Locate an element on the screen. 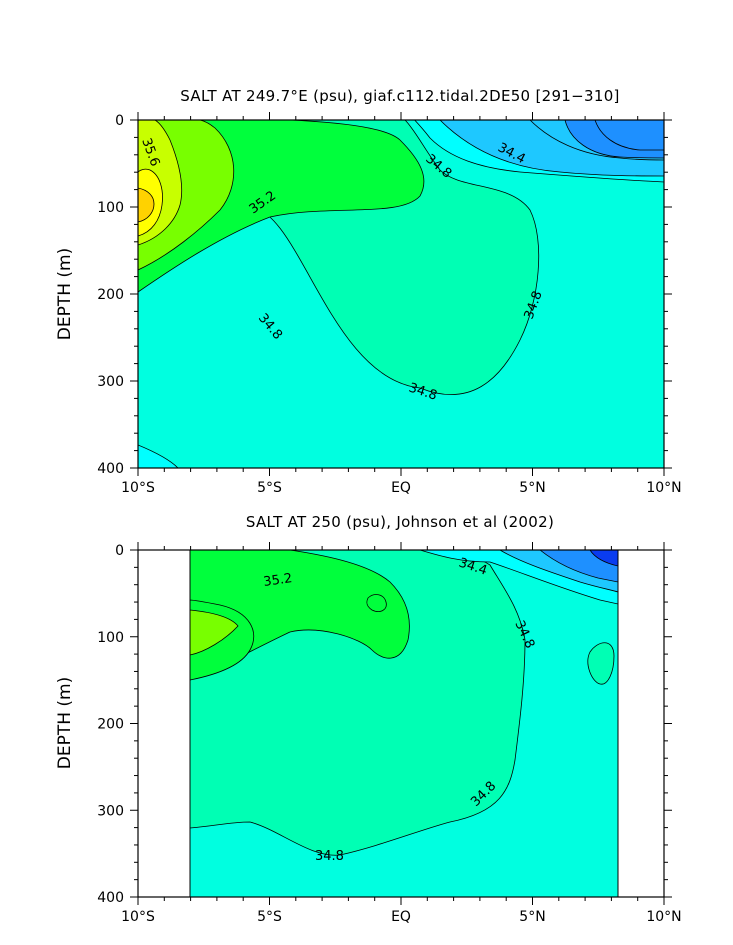 The width and height of the screenshot is (733, 945). bottom-ytick-label: 100 is located at coordinates (110, 638).